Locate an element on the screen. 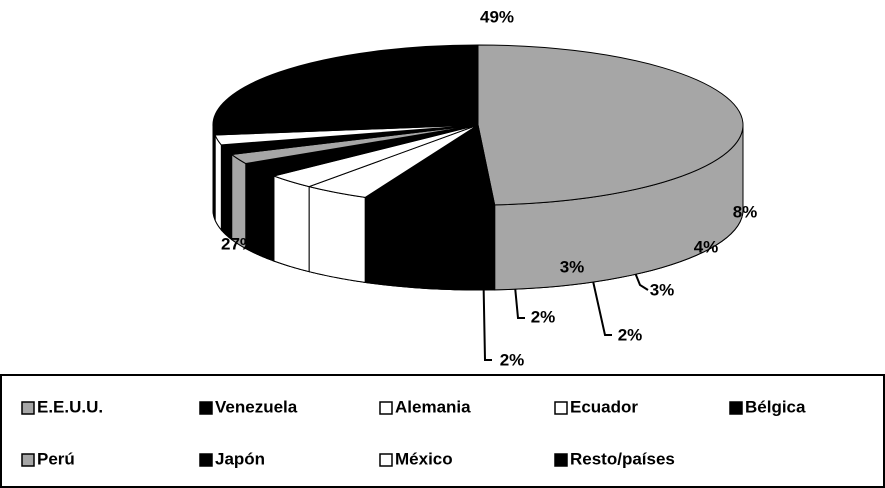  legend-label: Resto/países is located at coordinates (622, 458).